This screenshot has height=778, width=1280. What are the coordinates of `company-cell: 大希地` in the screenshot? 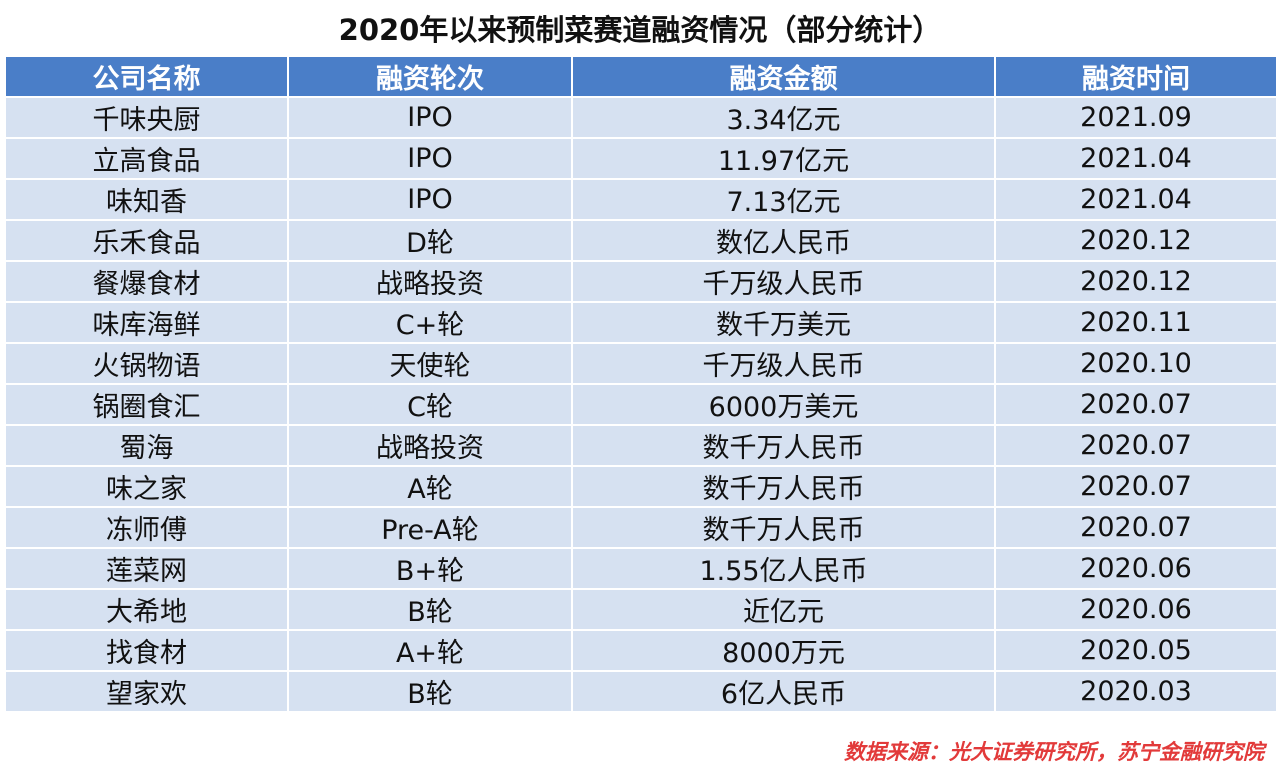 It's located at (146, 609).